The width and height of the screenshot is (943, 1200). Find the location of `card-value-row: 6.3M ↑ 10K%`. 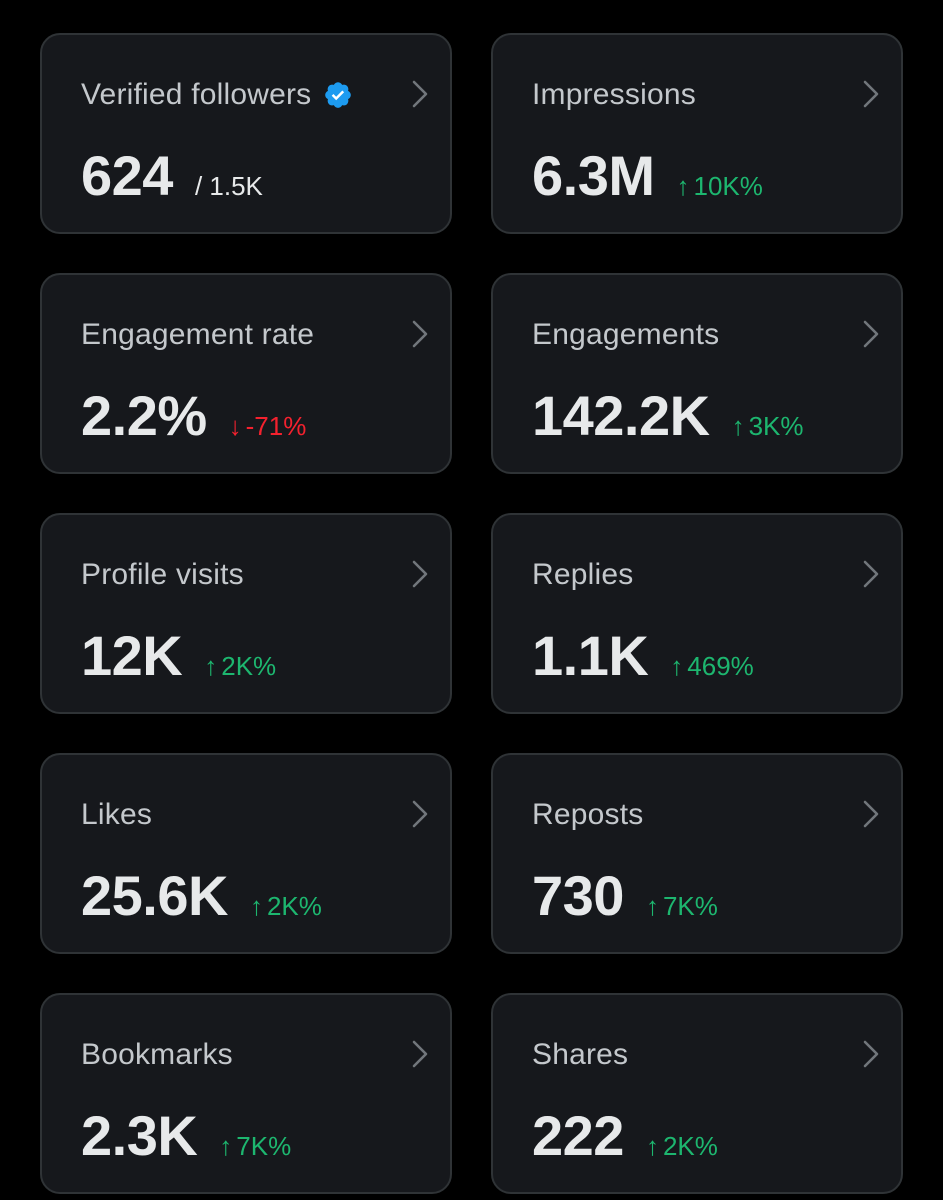

card-value-row: 6.3M ↑ 10K% is located at coordinates (647, 175).